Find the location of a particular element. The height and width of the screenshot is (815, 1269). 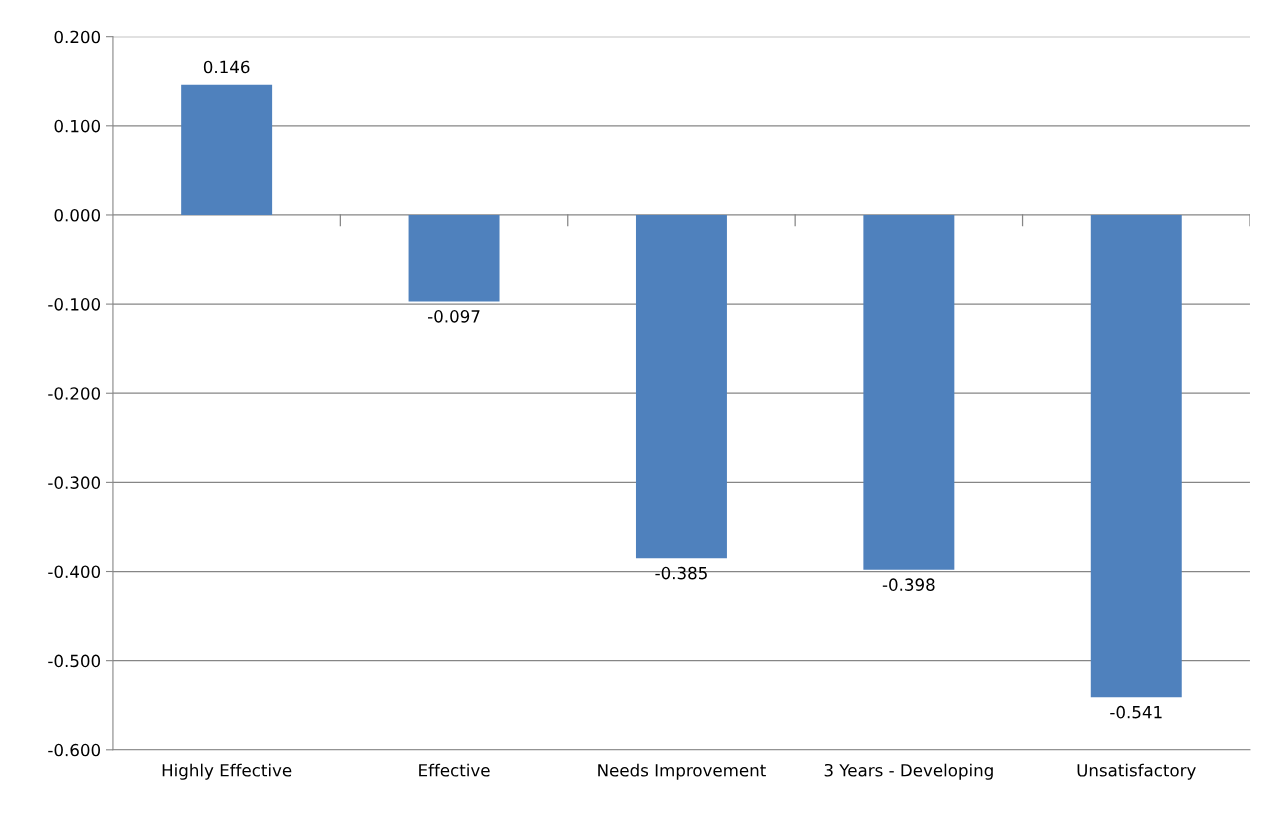

data-label: -0.385 is located at coordinates (681, 573).